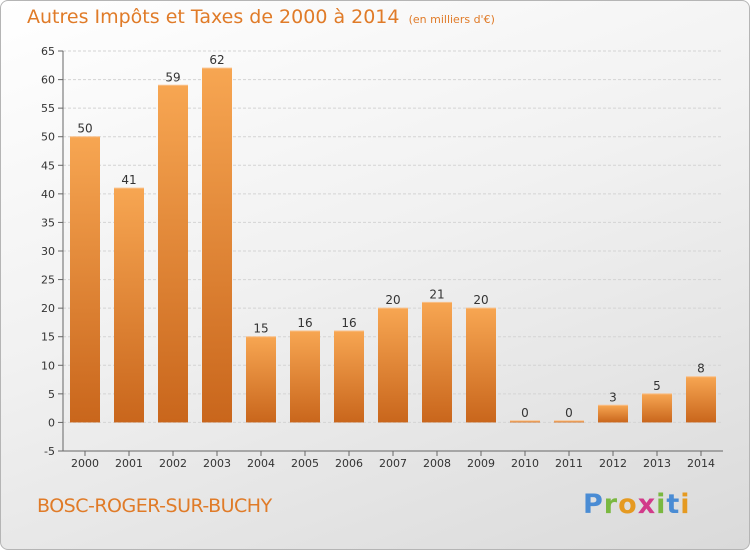 This screenshot has height=550, width=750. Describe the element at coordinates (48, 222) in the screenshot. I see `y-tick-label: 35` at that location.